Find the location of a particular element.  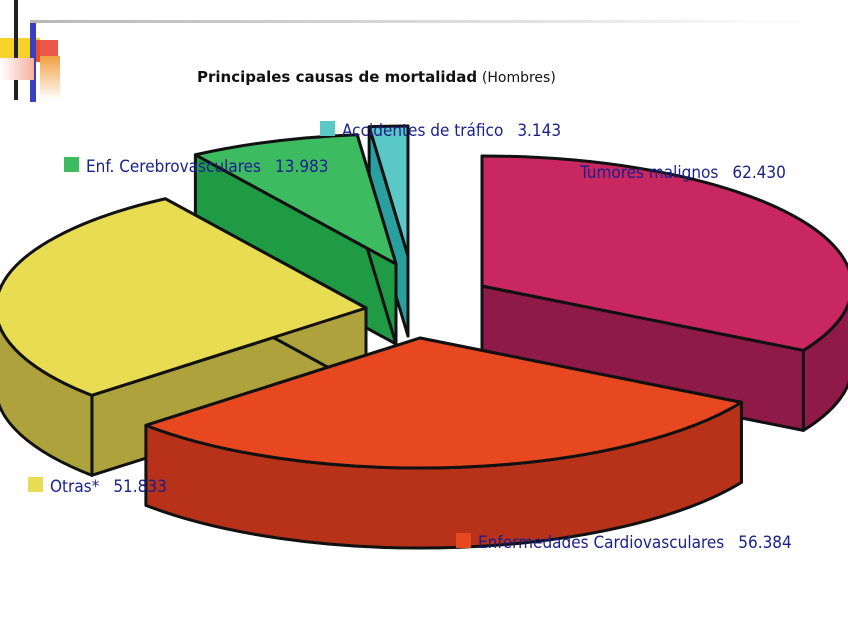

legend-entry: Enf. Cerebrovasculares 13.983 is located at coordinates (196, 167).